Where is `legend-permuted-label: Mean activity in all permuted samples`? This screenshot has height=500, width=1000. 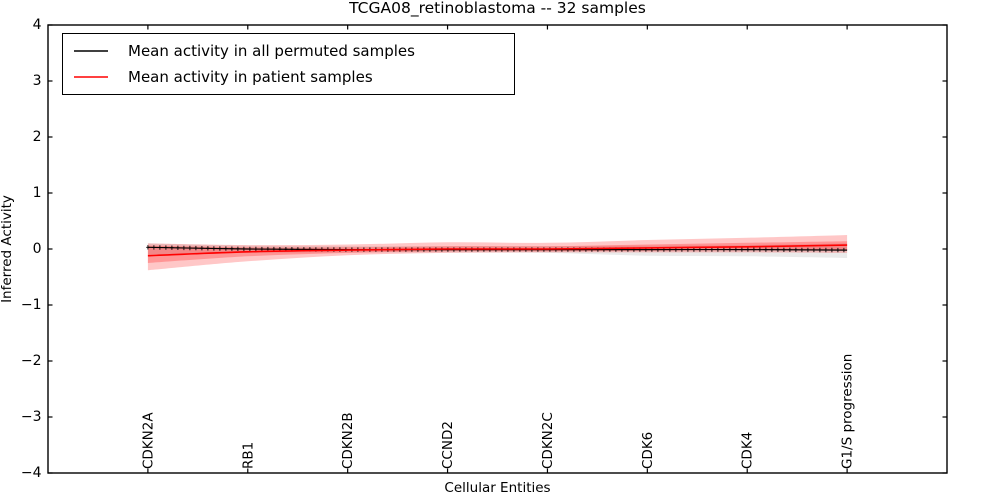 legend-permuted-label: Mean activity in all permuted samples is located at coordinates (271, 51).